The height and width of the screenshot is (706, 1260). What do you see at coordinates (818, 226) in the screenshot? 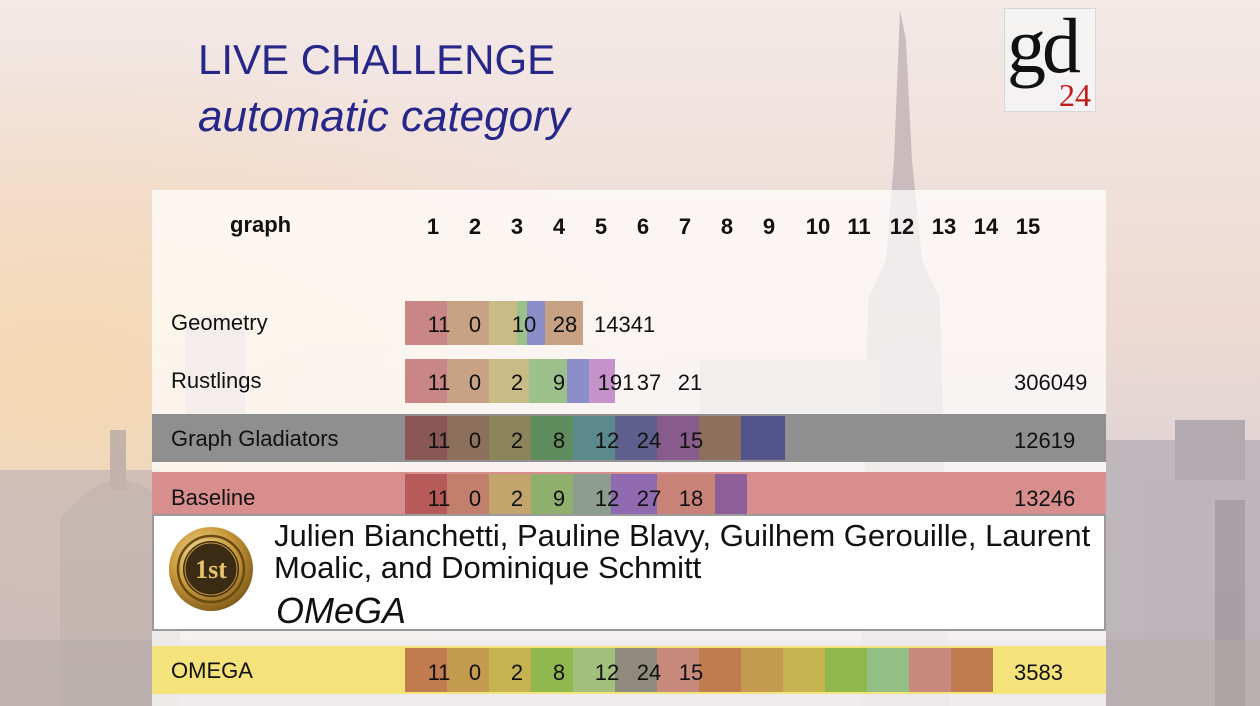
I see `column-header-10: 10` at bounding box center [818, 226].